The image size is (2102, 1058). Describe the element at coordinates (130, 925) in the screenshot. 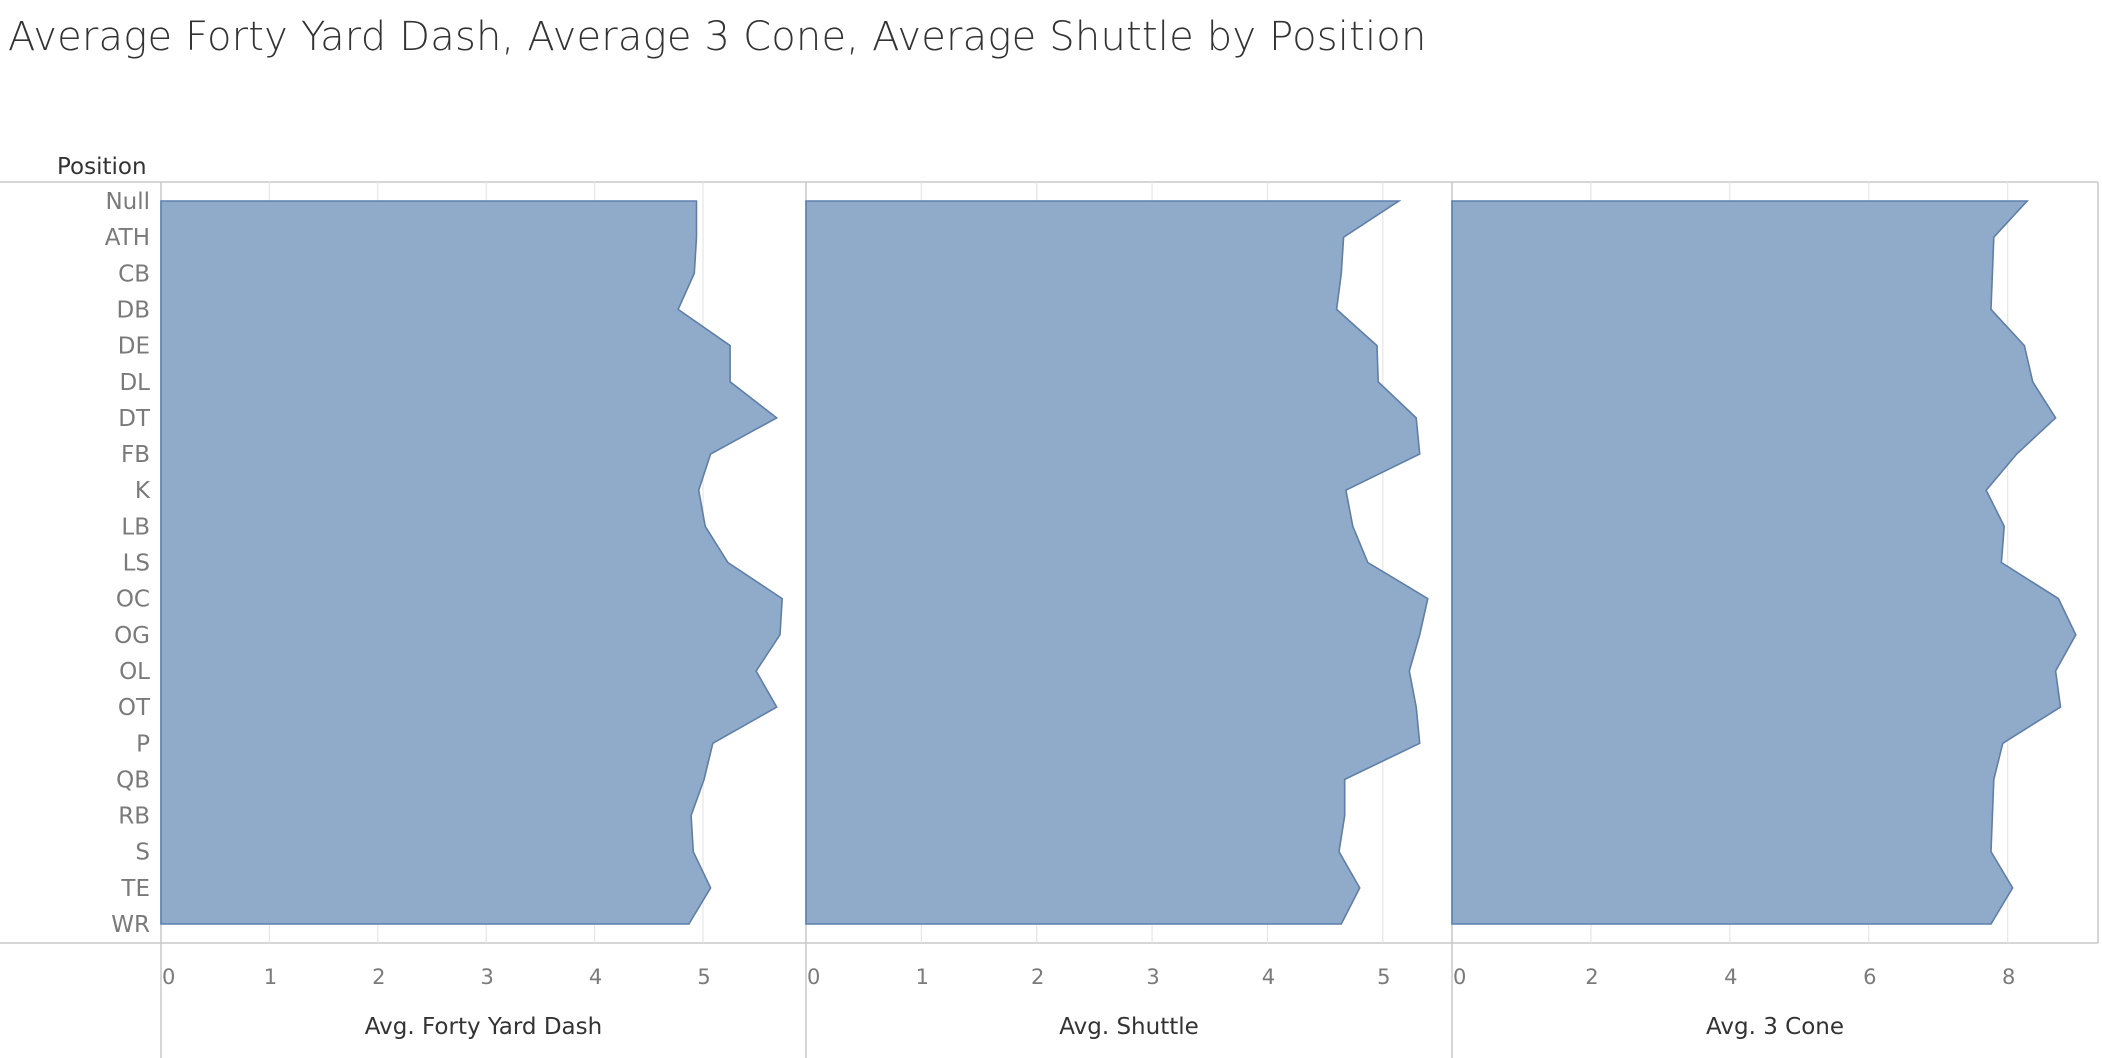

I see `row-label-wr: WR` at that location.